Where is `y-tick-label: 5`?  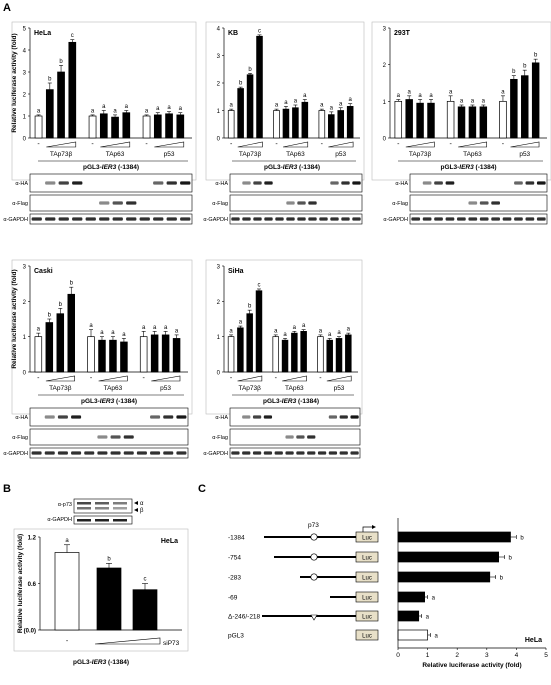
y-tick-label: 5 is located at coordinates (25, 30).